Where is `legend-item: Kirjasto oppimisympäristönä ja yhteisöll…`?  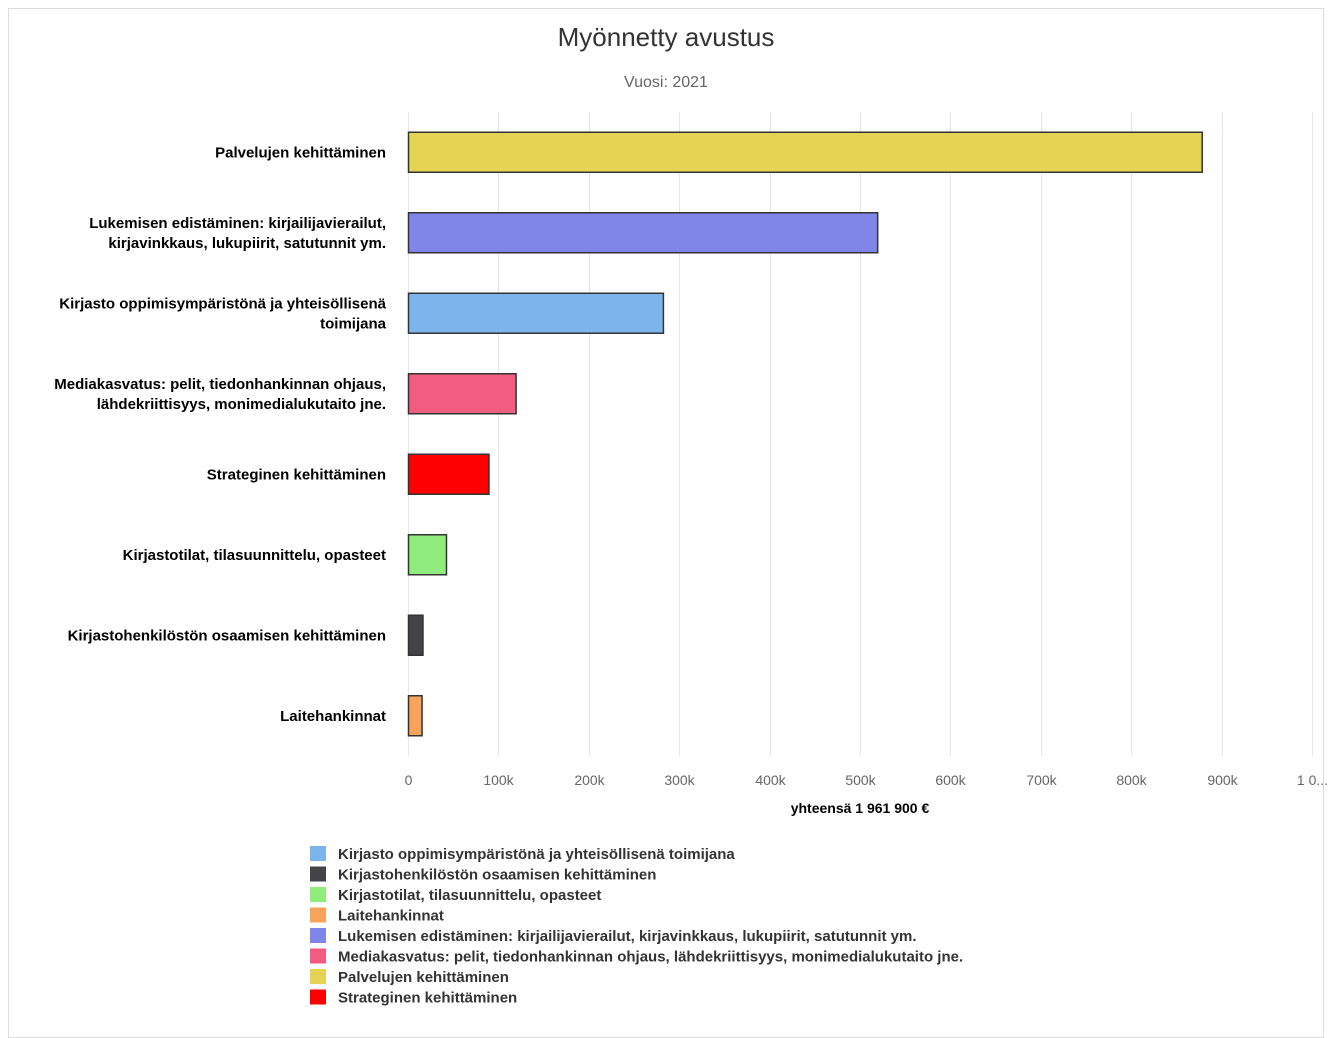 legend-item: Kirjasto oppimisympäristönä ja yhteisöll… is located at coordinates (522, 854).